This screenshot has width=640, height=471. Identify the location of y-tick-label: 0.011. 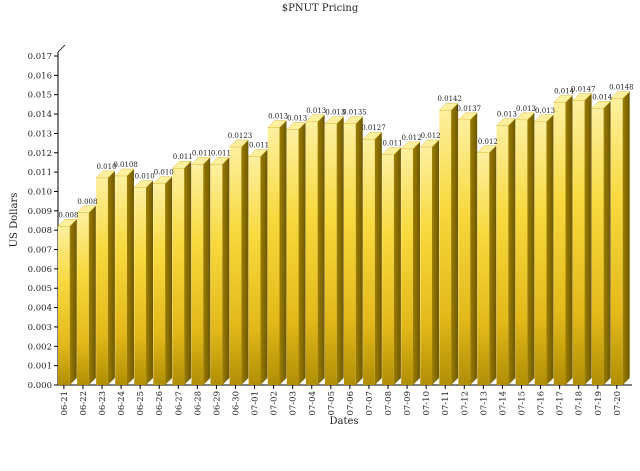
(40, 173).